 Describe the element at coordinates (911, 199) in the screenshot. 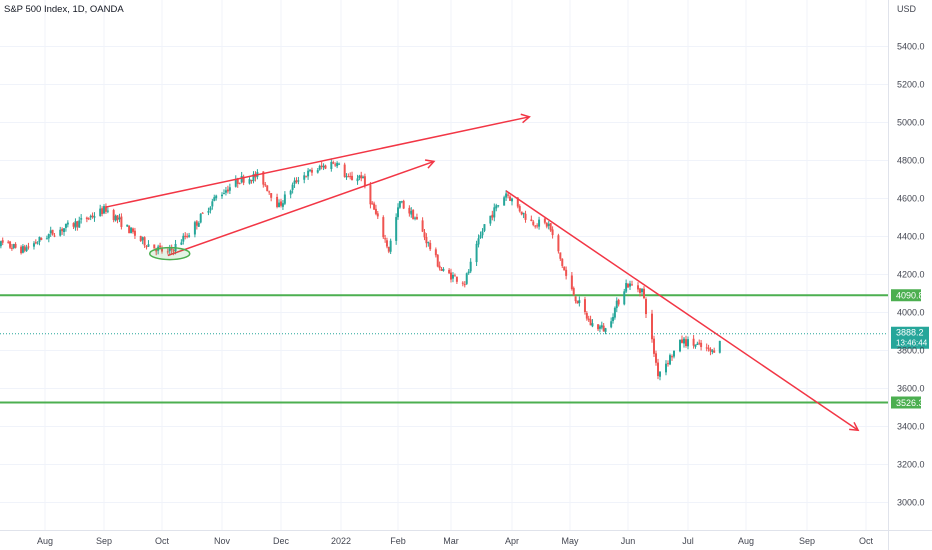

I see `y-tick-label: 4600.0` at that location.